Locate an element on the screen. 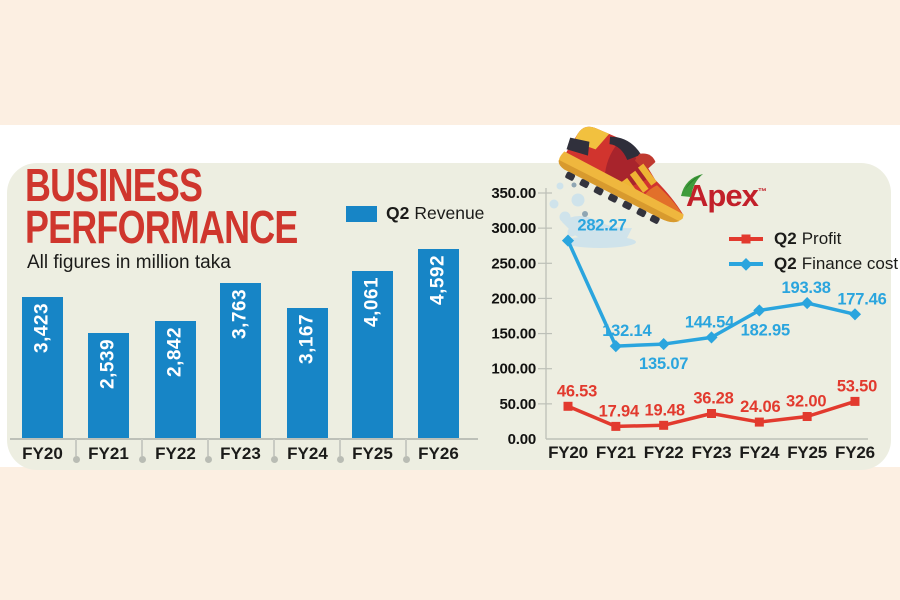 This screenshot has height=600, width=900. bar-FY21: 2,539 is located at coordinates (108, 385).